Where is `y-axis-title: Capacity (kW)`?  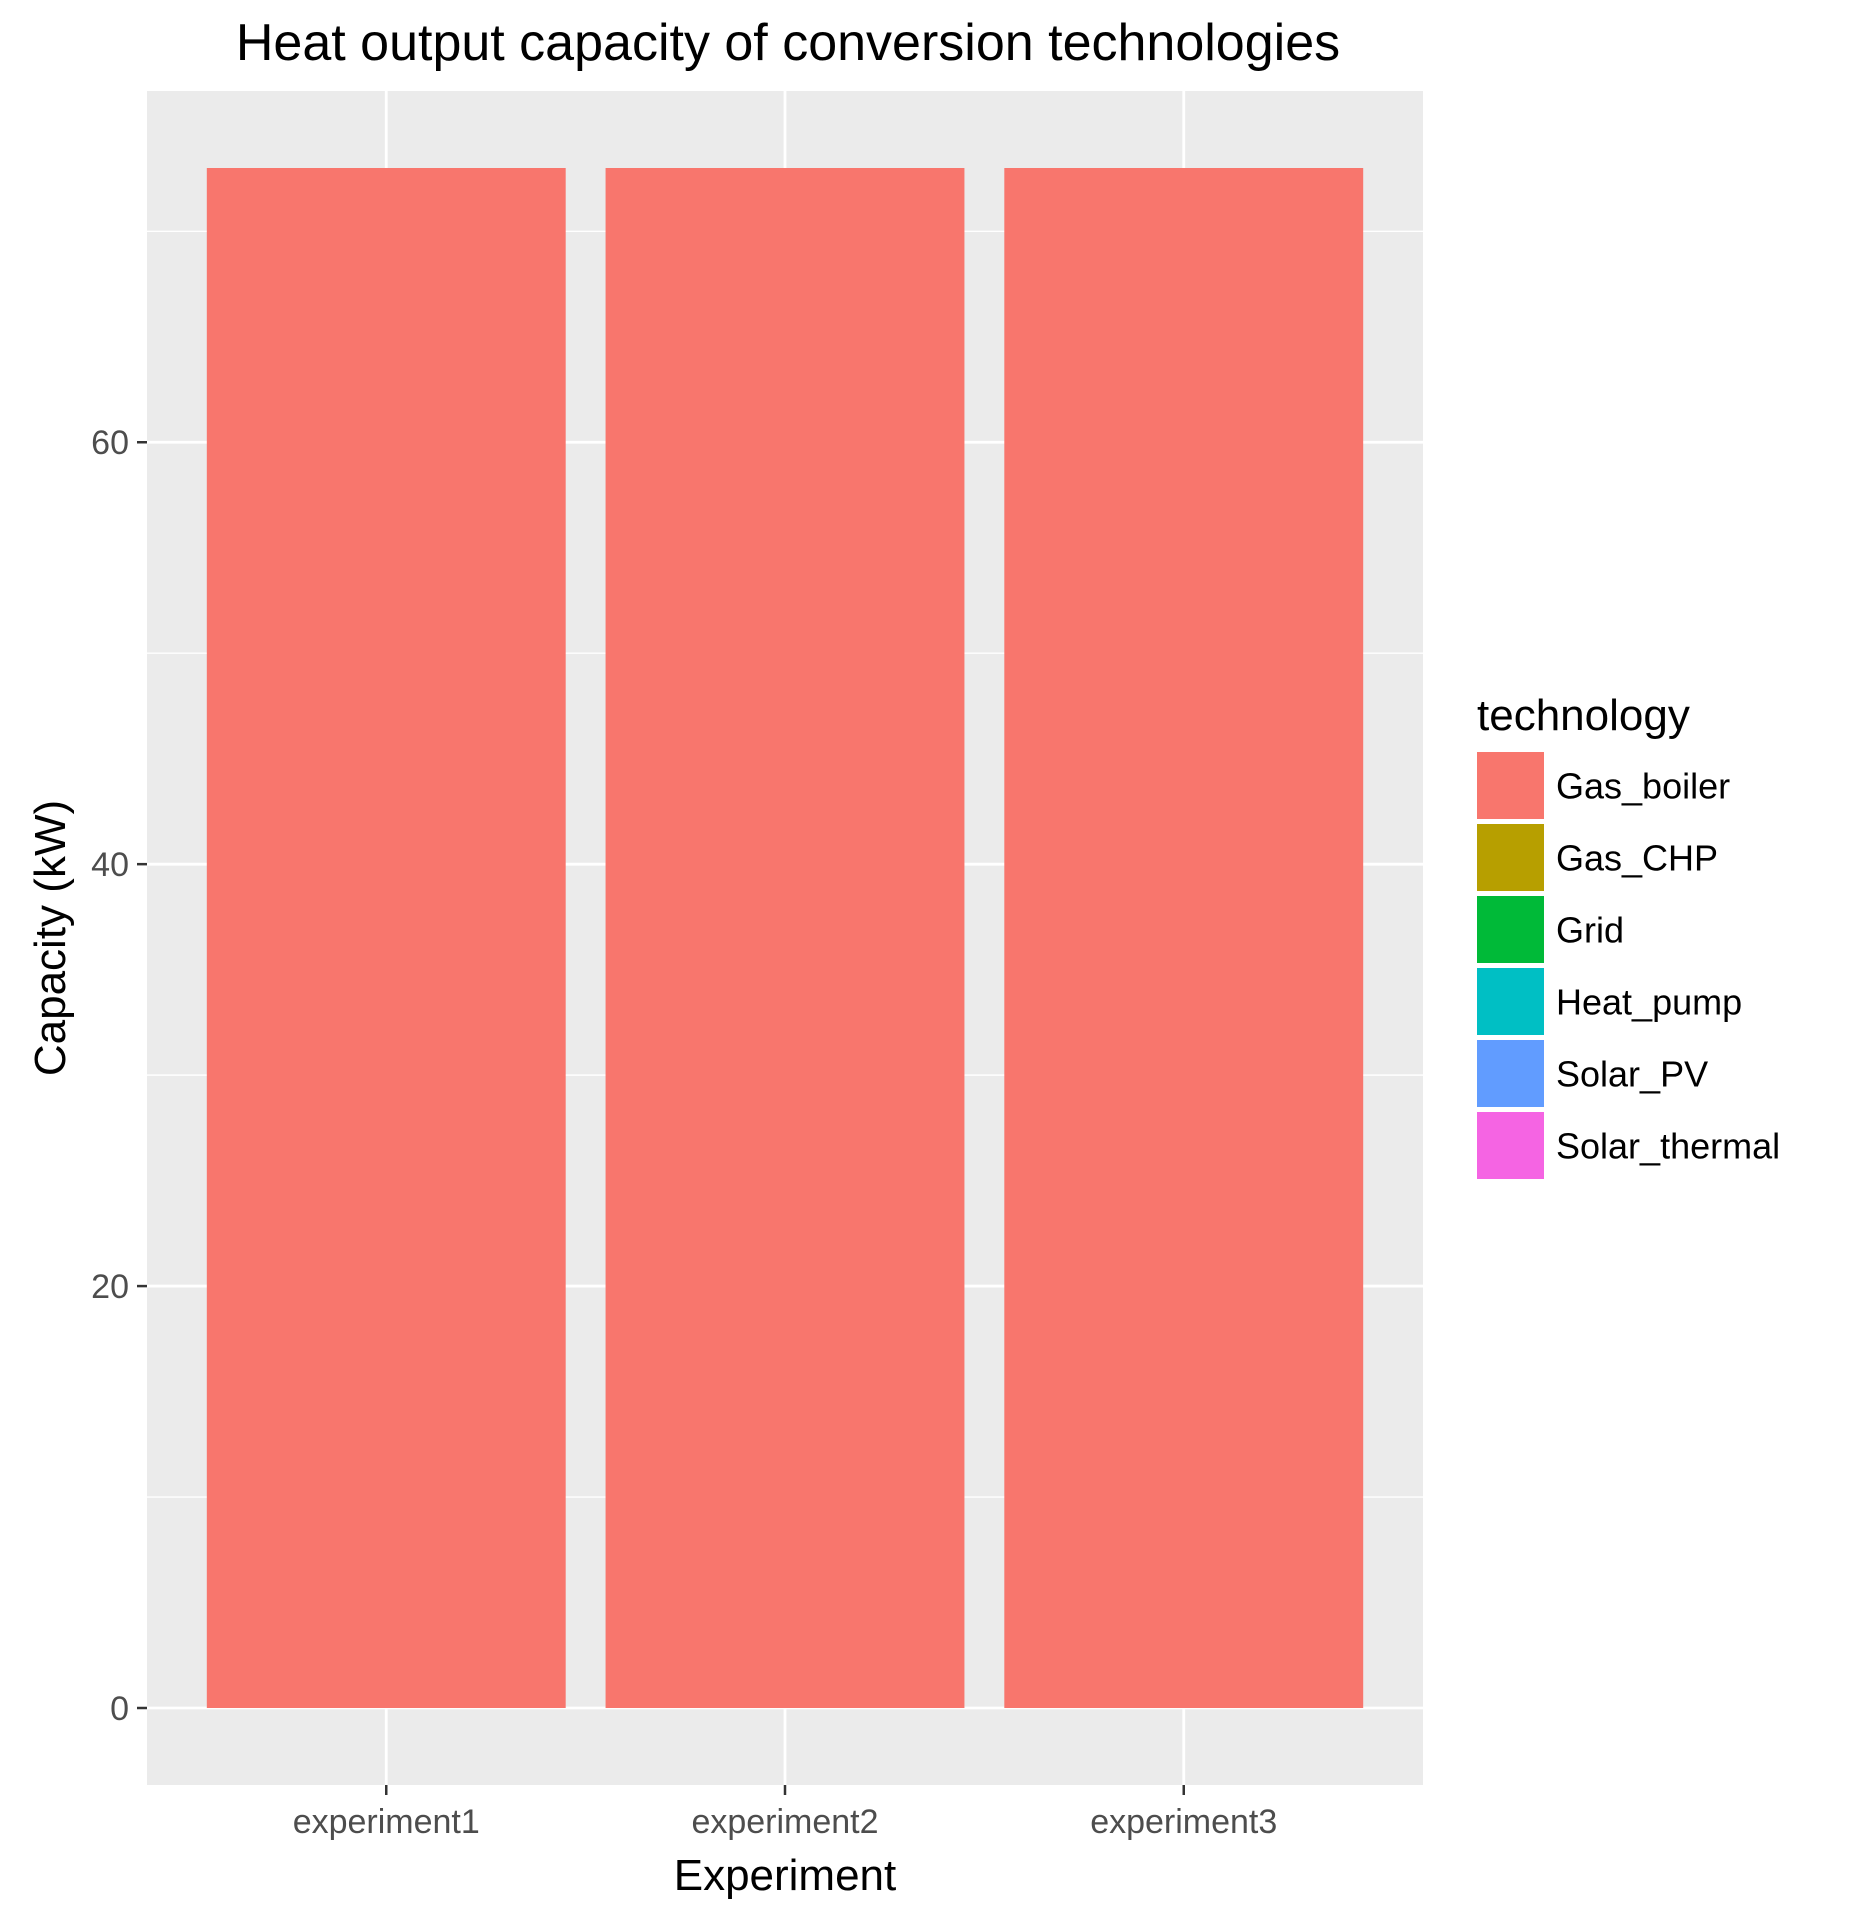 y-axis-title: Capacity (kW) is located at coordinates (50, 938).